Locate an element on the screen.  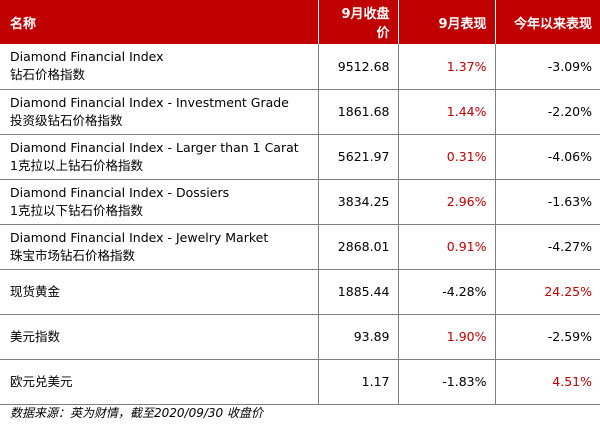
row-month-cell: -1.83% is located at coordinates (447, 382).